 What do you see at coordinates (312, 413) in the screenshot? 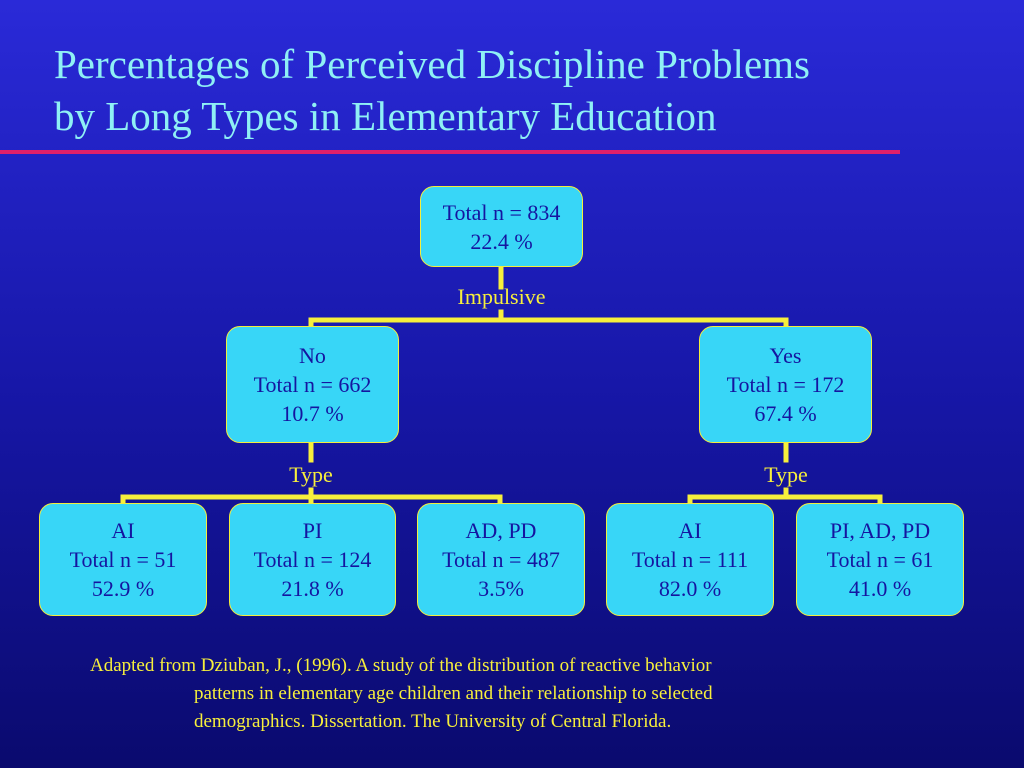
I see `node-no-percent: 10.7 %` at bounding box center [312, 413].